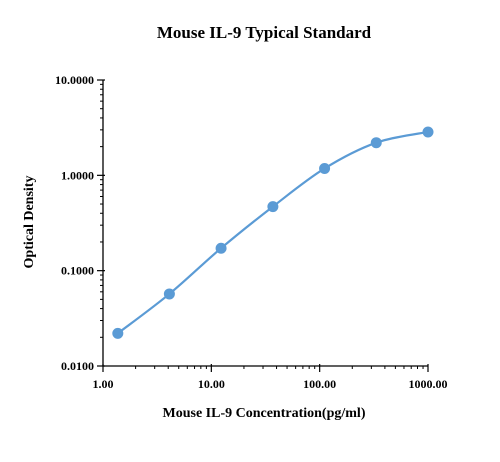 The image size is (500, 462). What do you see at coordinates (264, 32) in the screenshot?
I see `chart-title: Mouse IL-9 Typical Standard` at bounding box center [264, 32].